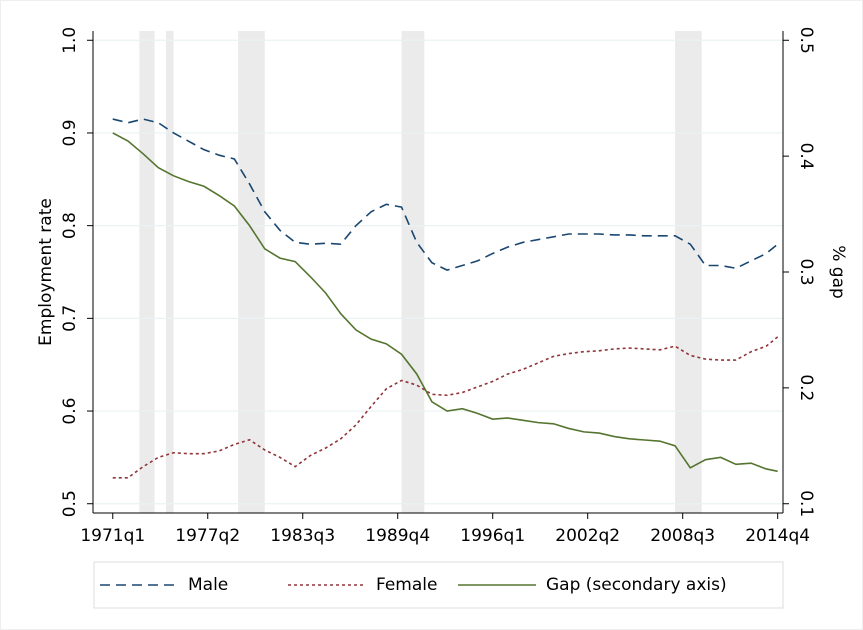 Image resolution: width=863 pixels, height=630 pixels. I want to click on x-tick-label: 1983q3, so click(302, 536).